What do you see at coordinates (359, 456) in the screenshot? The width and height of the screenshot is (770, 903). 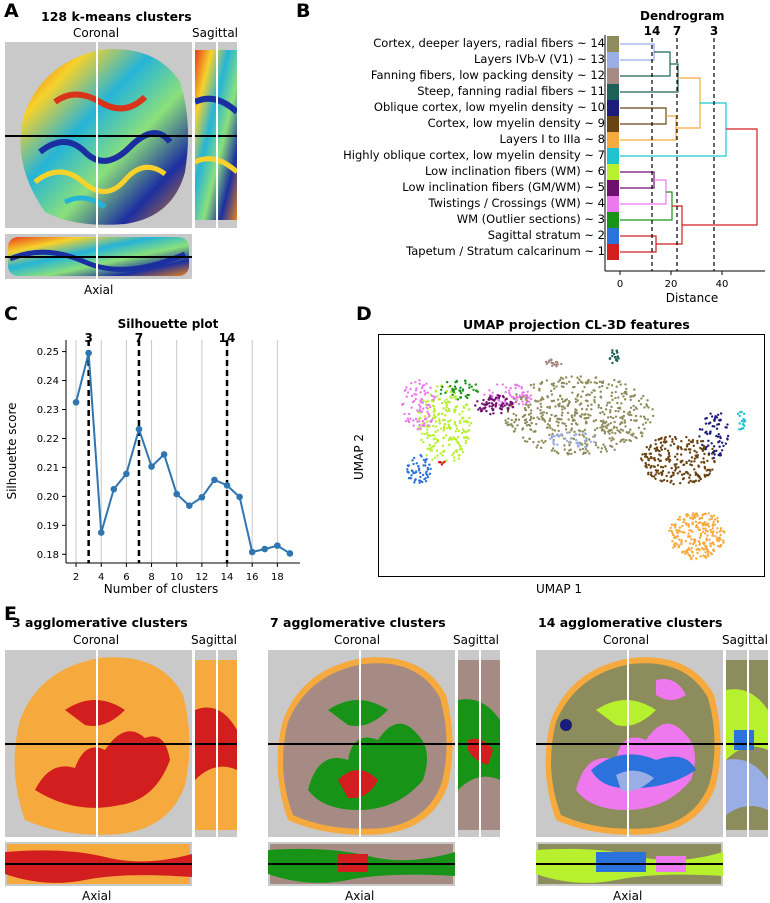 I see `umap-ylabel: UMAP 2` at bounding box center [359, 456].